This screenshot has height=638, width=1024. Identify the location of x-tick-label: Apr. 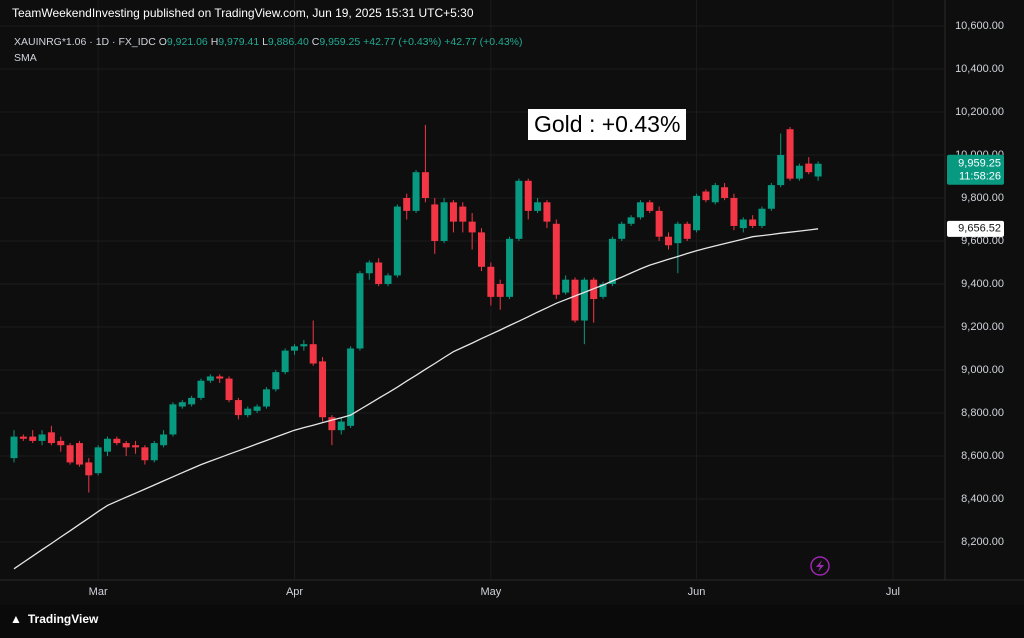
(294, 592).